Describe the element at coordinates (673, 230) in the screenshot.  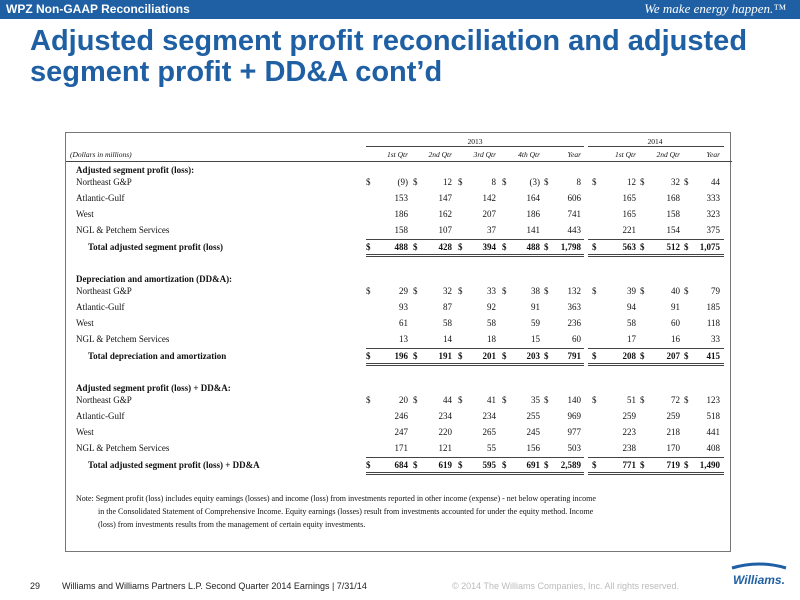
I see `table-cell: 154` at that location.